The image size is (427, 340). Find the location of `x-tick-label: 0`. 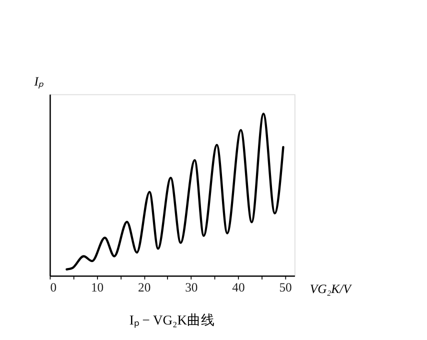

x-tick-label: 0 is located at coordinates (53, 287).